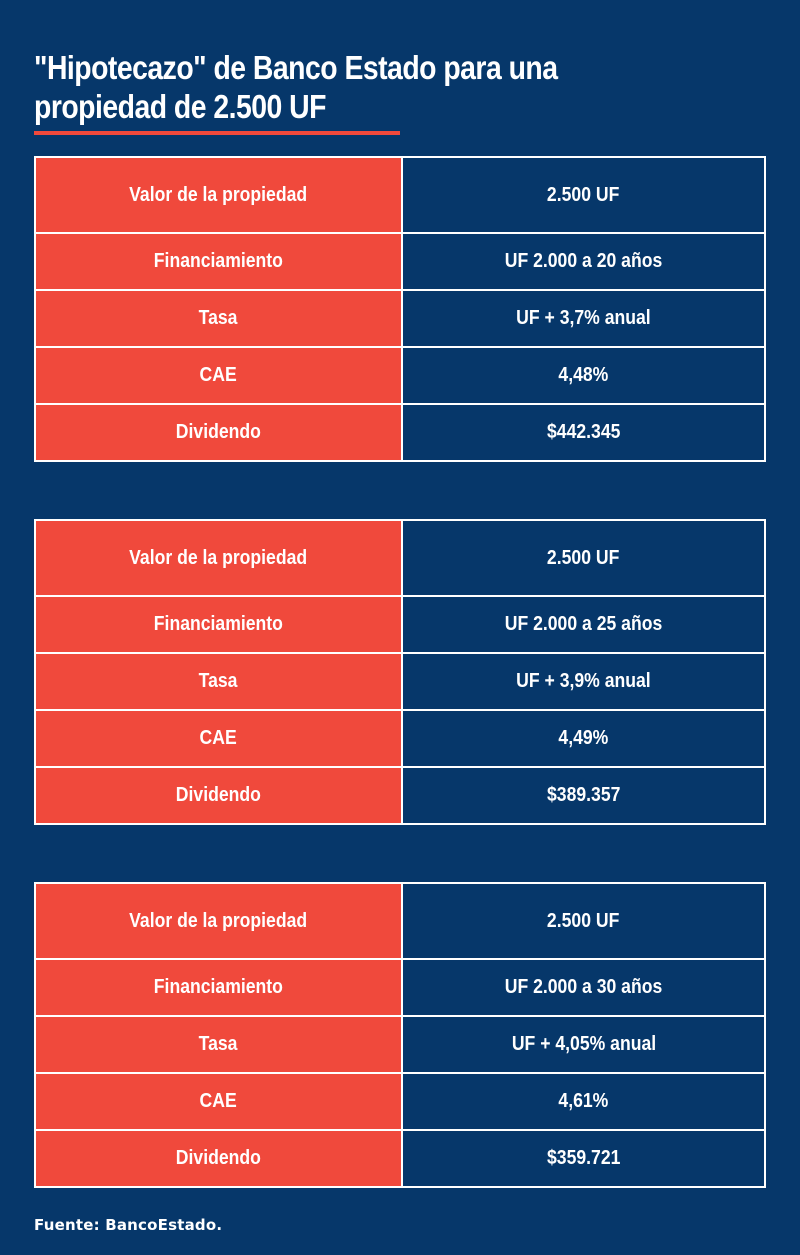 Image resolution: width=800 pixels, height=1255 pixels. What do you see at coordinates (128, 1225) in the screenshot?
I see `source-note: Fuente: BancoEstado.` at bounding box center [128, 1225].